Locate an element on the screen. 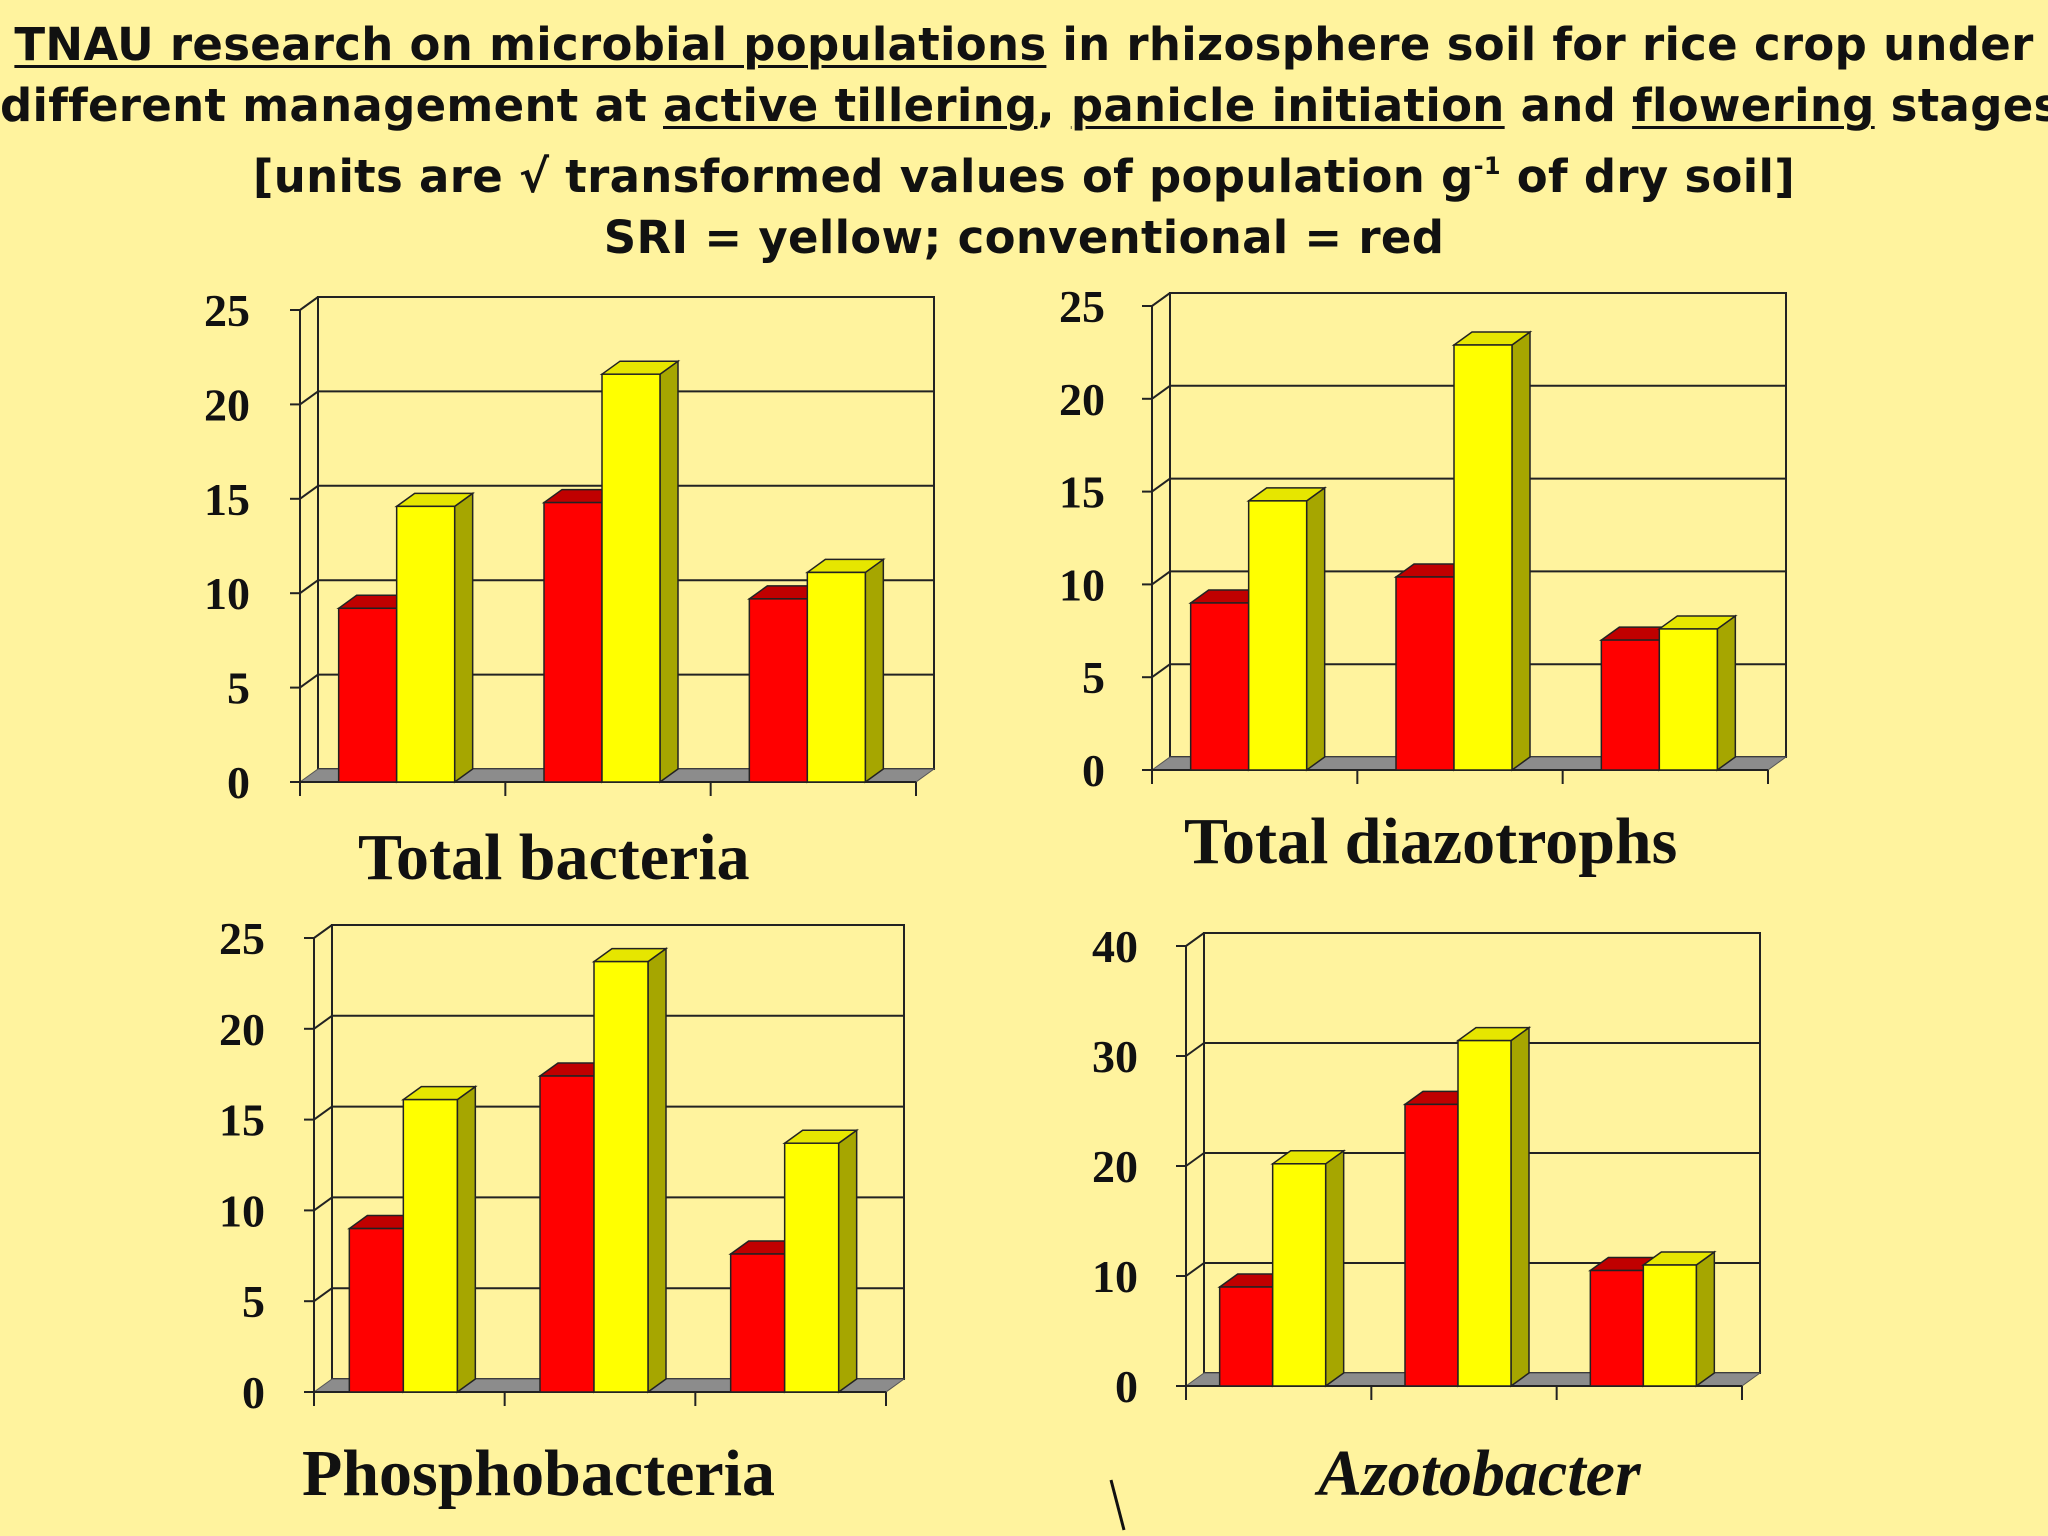 This screenshot has width=2048, height=1536. header-legend-note: SRI = yellow; conventional = red is located at coordinates (1024, 237).